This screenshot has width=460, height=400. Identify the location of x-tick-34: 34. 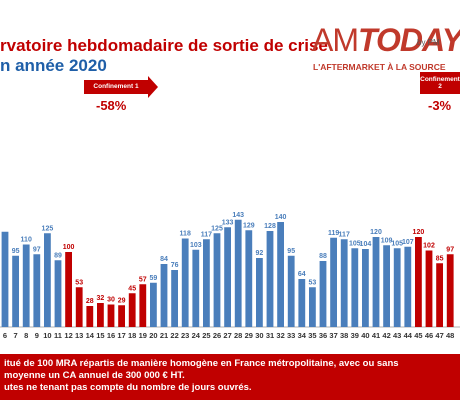
(302, 335).